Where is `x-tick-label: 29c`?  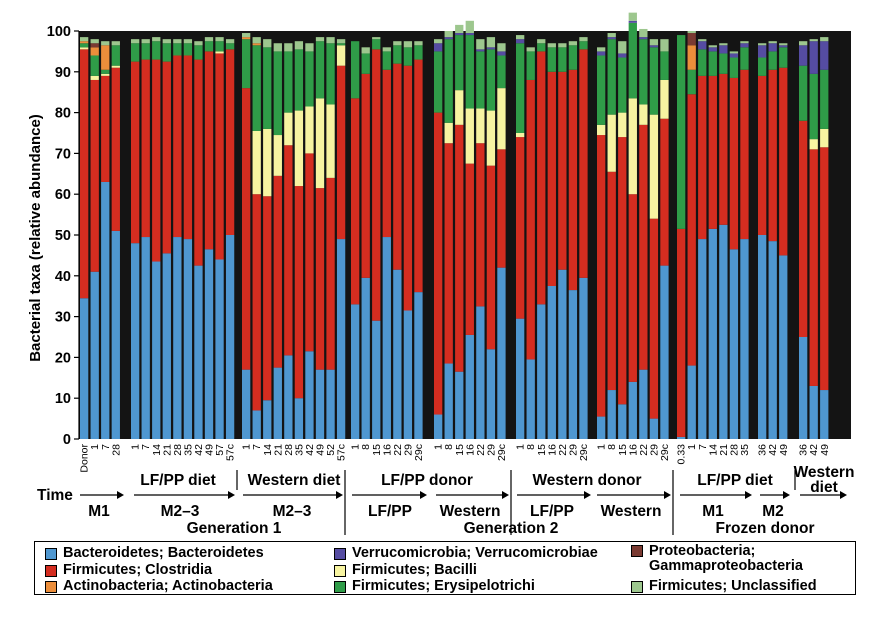 x-tick-label: 29c is located at coordinates (419, 452).